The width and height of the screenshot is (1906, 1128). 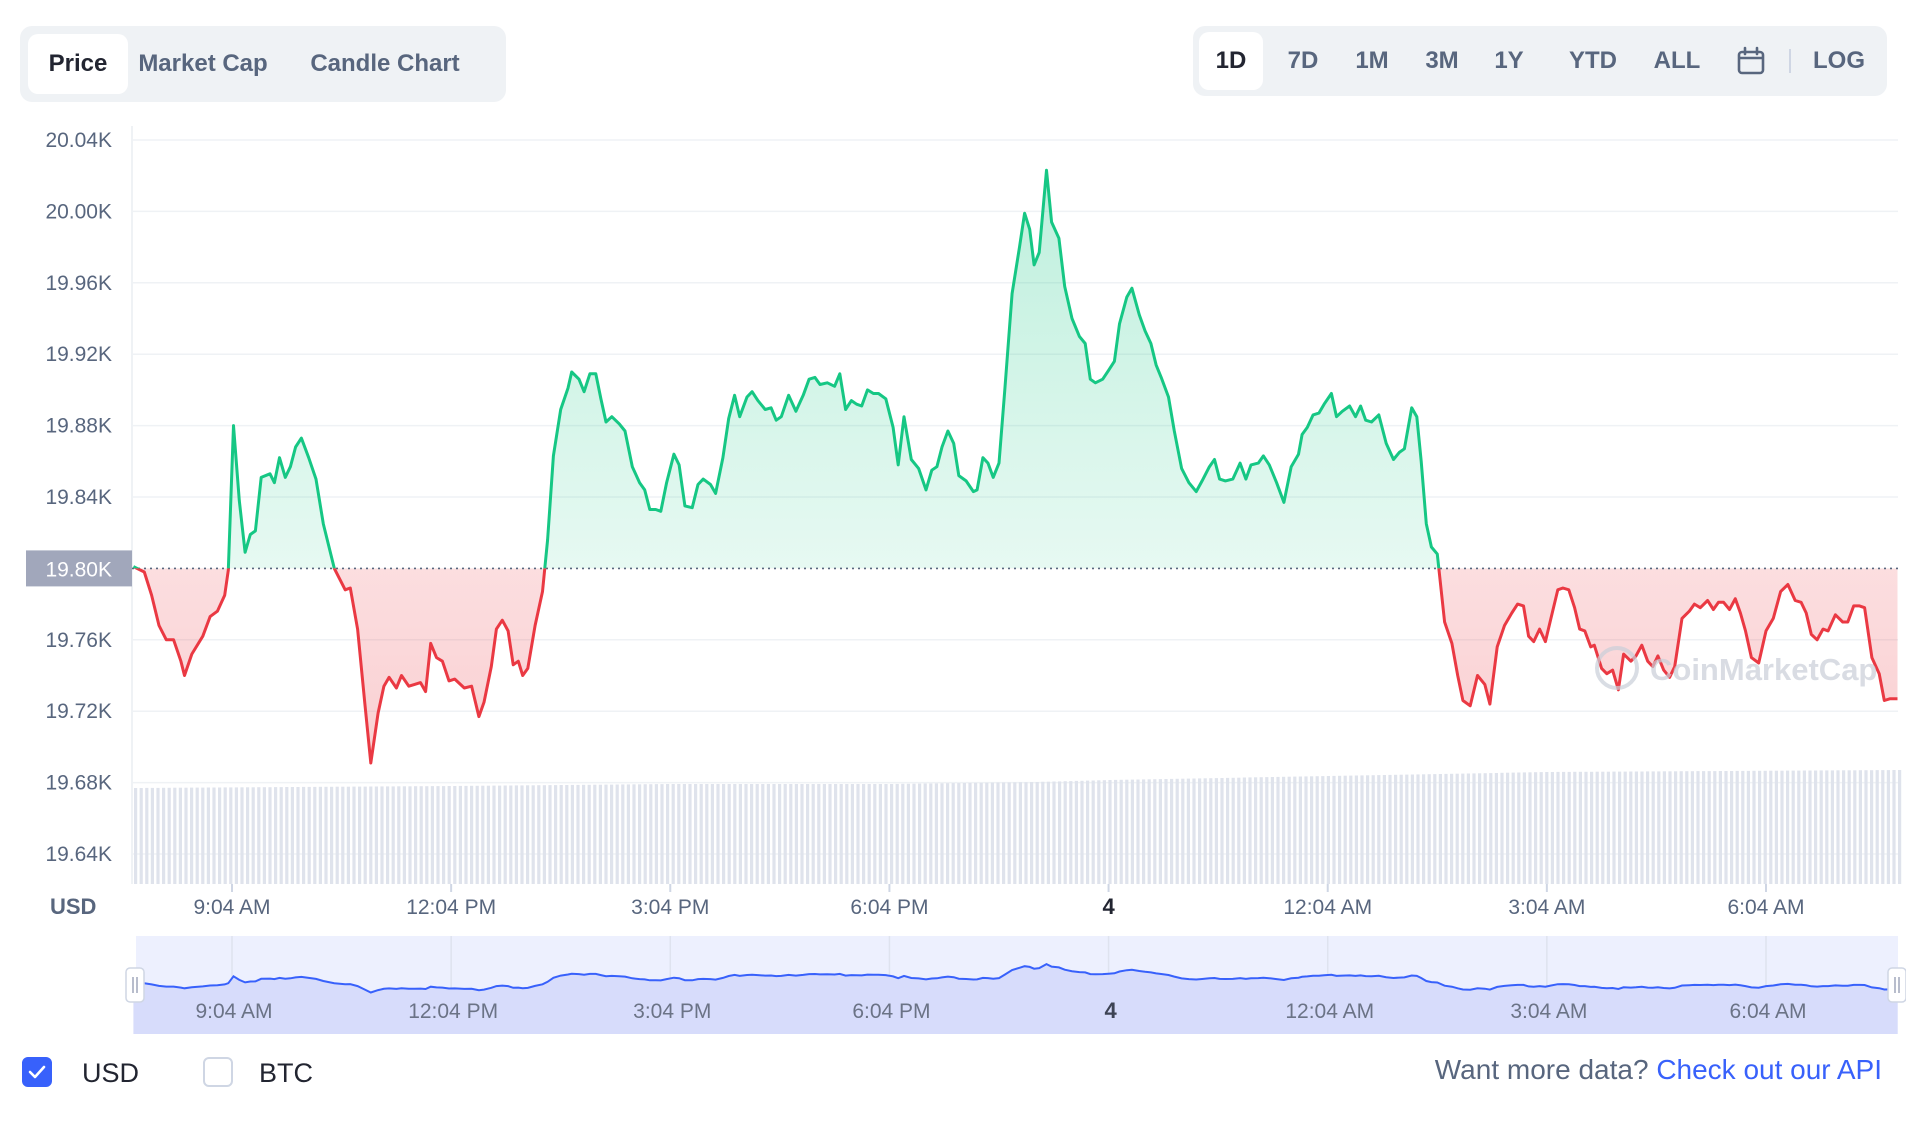 What do you see at coordinates (135, 985) in the screenshot?
I see `navigator-left-handle` at bounding box center [135, 985].